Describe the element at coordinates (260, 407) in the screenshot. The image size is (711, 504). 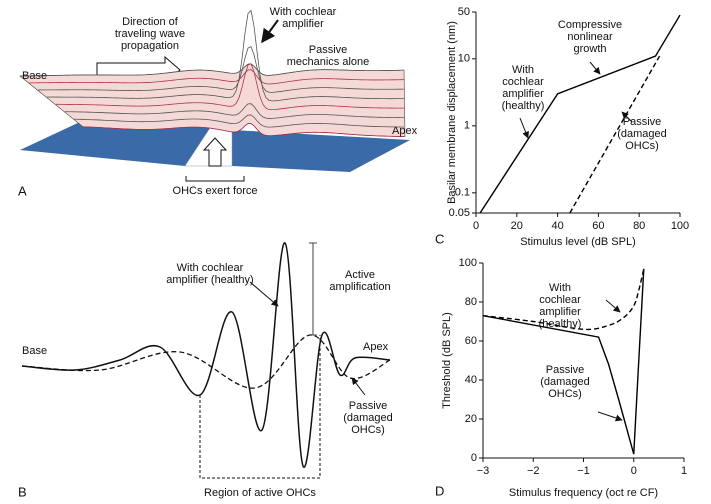
I see `region-bracket` at that location.